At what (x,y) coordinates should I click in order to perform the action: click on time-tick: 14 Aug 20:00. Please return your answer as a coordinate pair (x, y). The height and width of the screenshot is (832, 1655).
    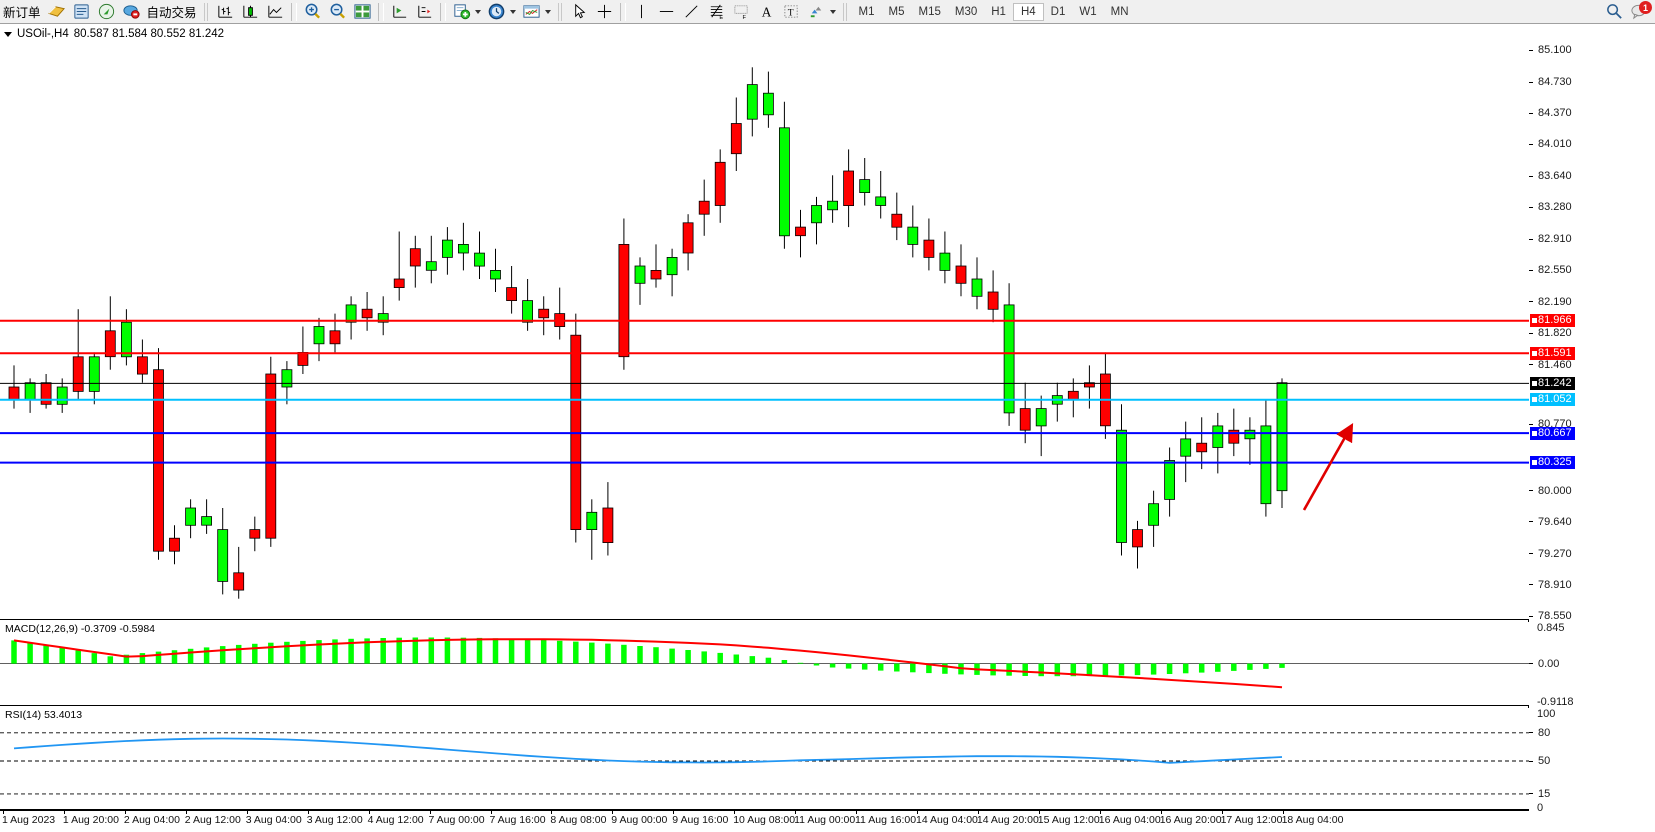
    Looking at the image, I should click on (1007, 818).